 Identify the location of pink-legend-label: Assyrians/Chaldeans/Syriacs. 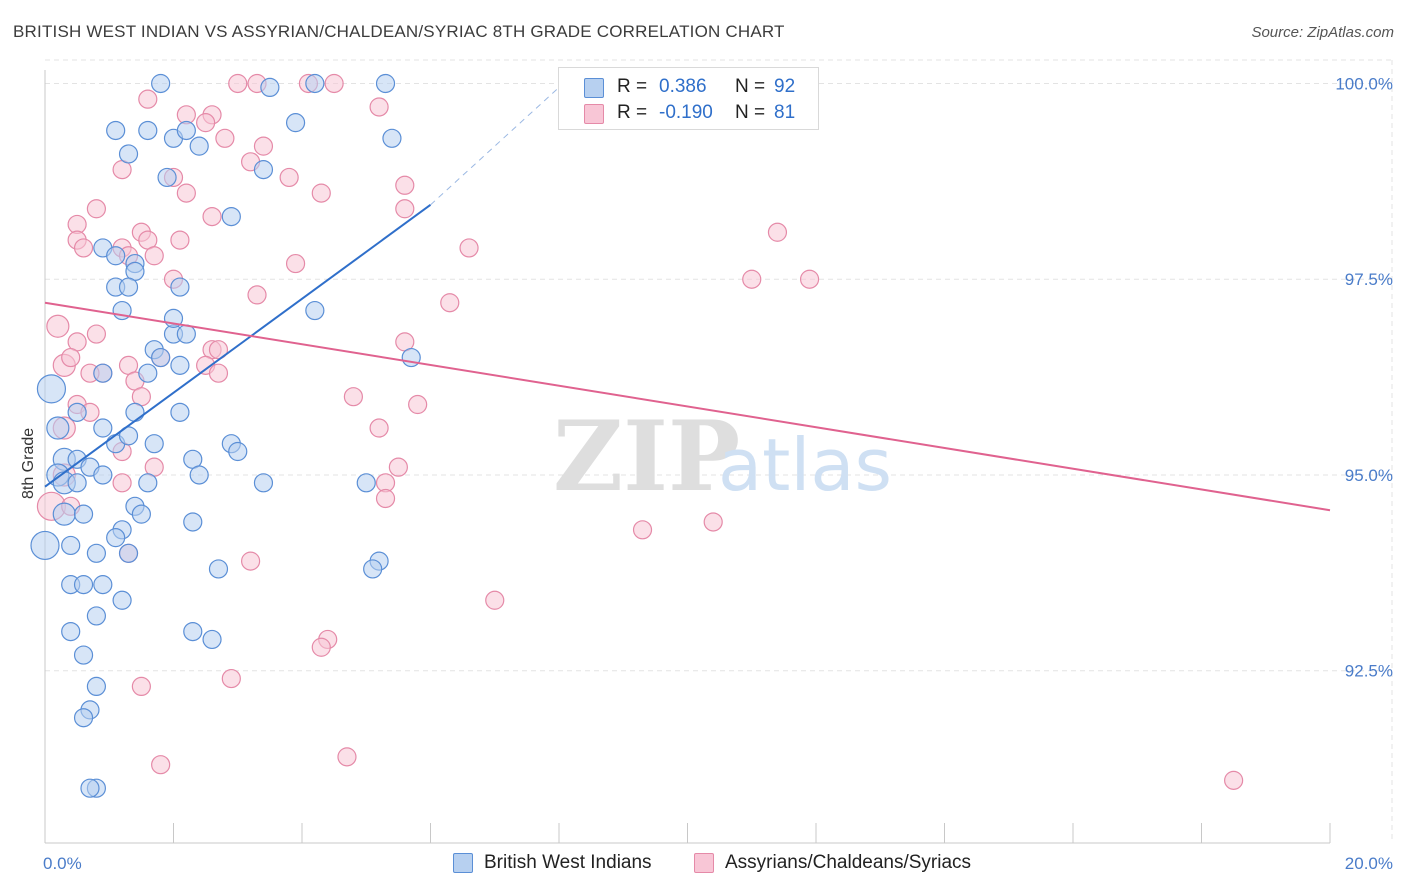
(848, 862).